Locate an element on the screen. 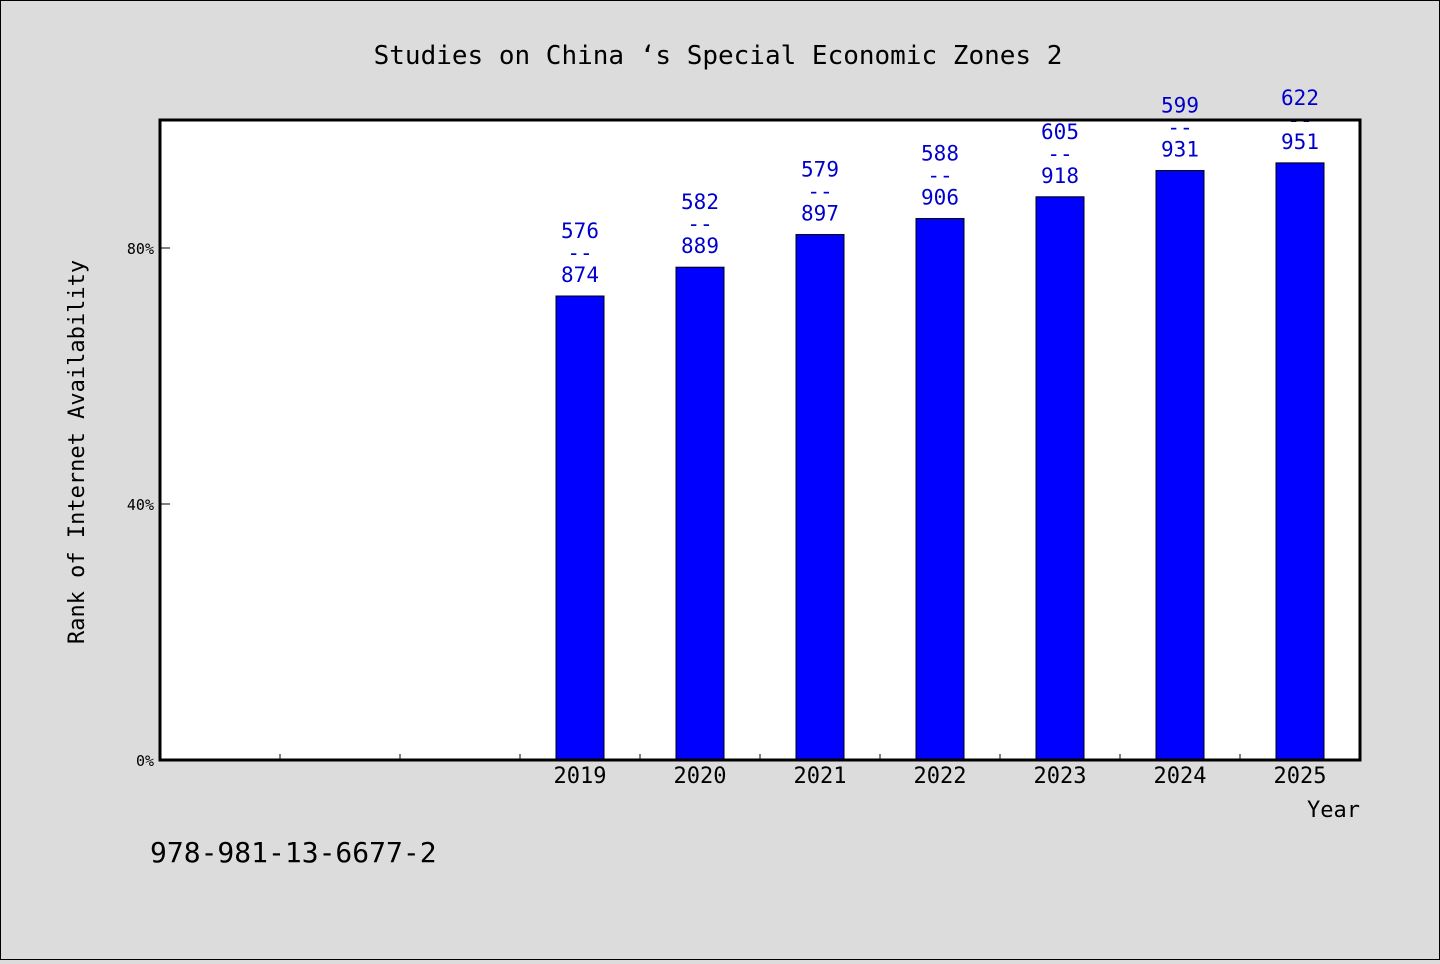  data-label-2023-line3: 918 is located at coordinates (1060, 176).